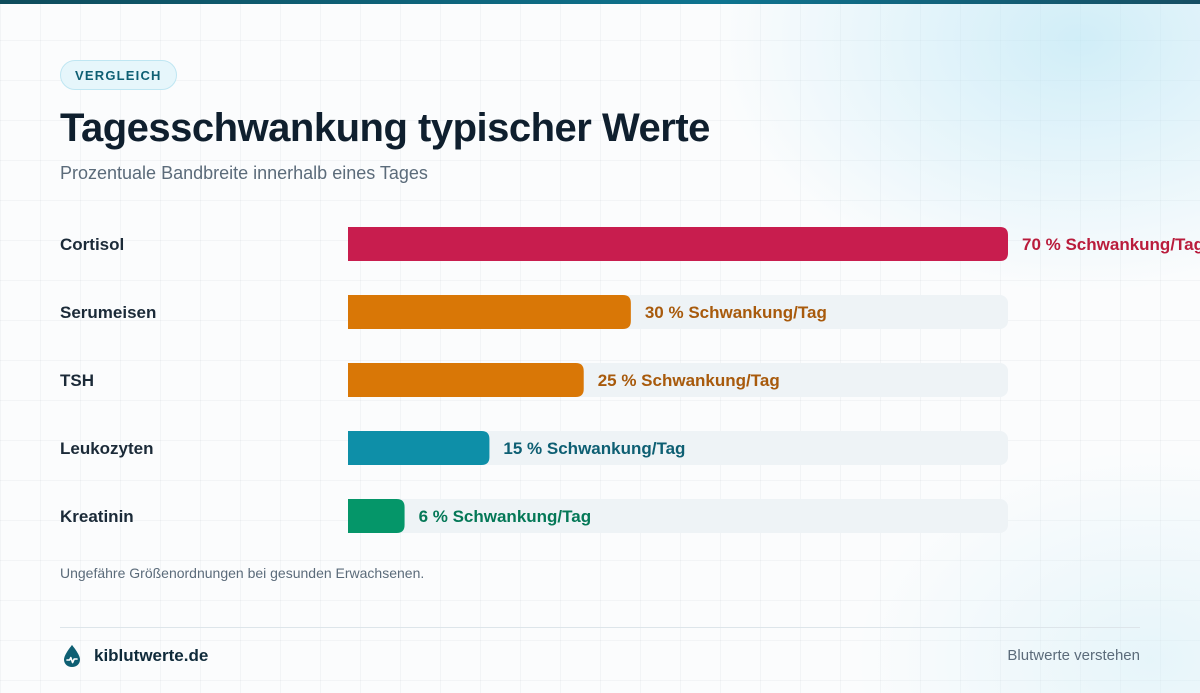 The width and height of the screenshot is (1200, 693). Describe the element at coordinates (419, 448) in the screenshot. I see `bar-leukozyten` at that location.